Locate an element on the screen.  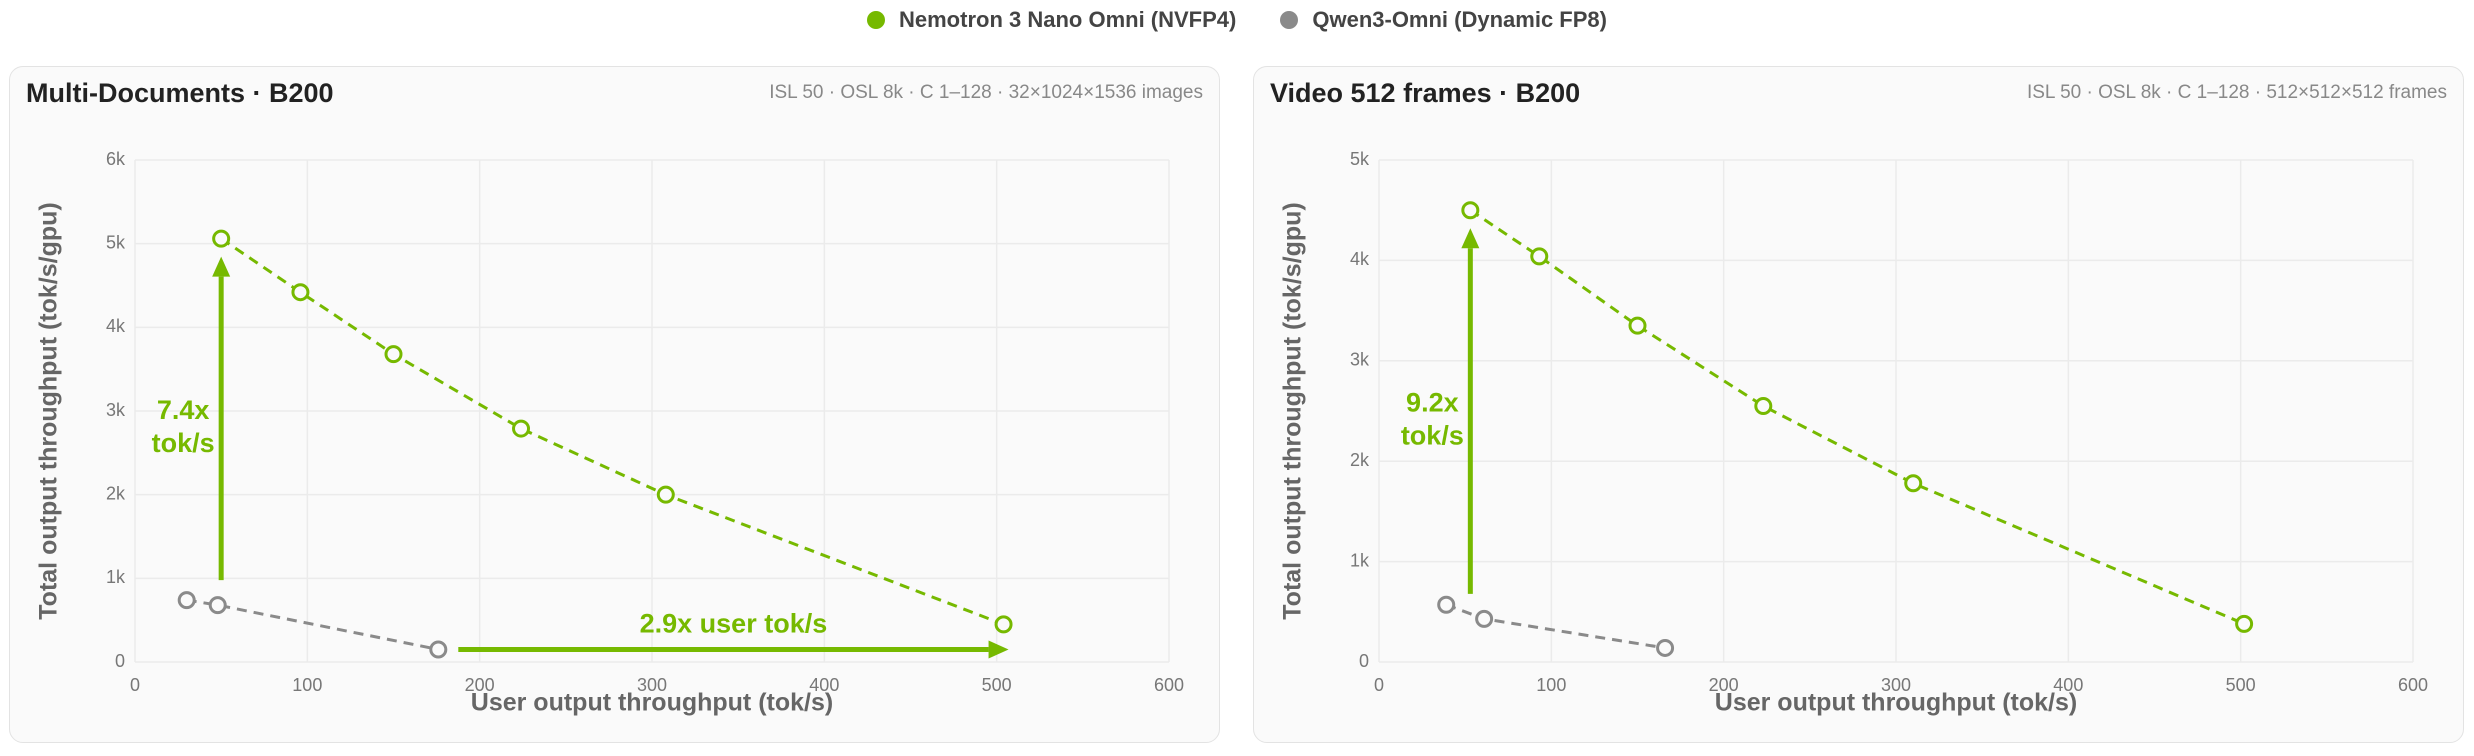
annotation: 2.9x user tok/s is located at coordinates (734, 624).